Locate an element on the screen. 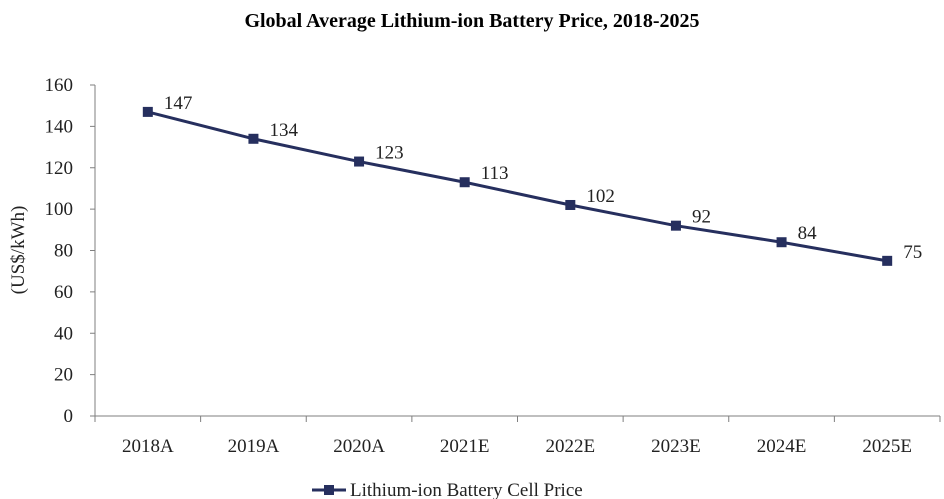  legend: Lithium-ion Battery Cell Price is located at coordinates (447, 489).